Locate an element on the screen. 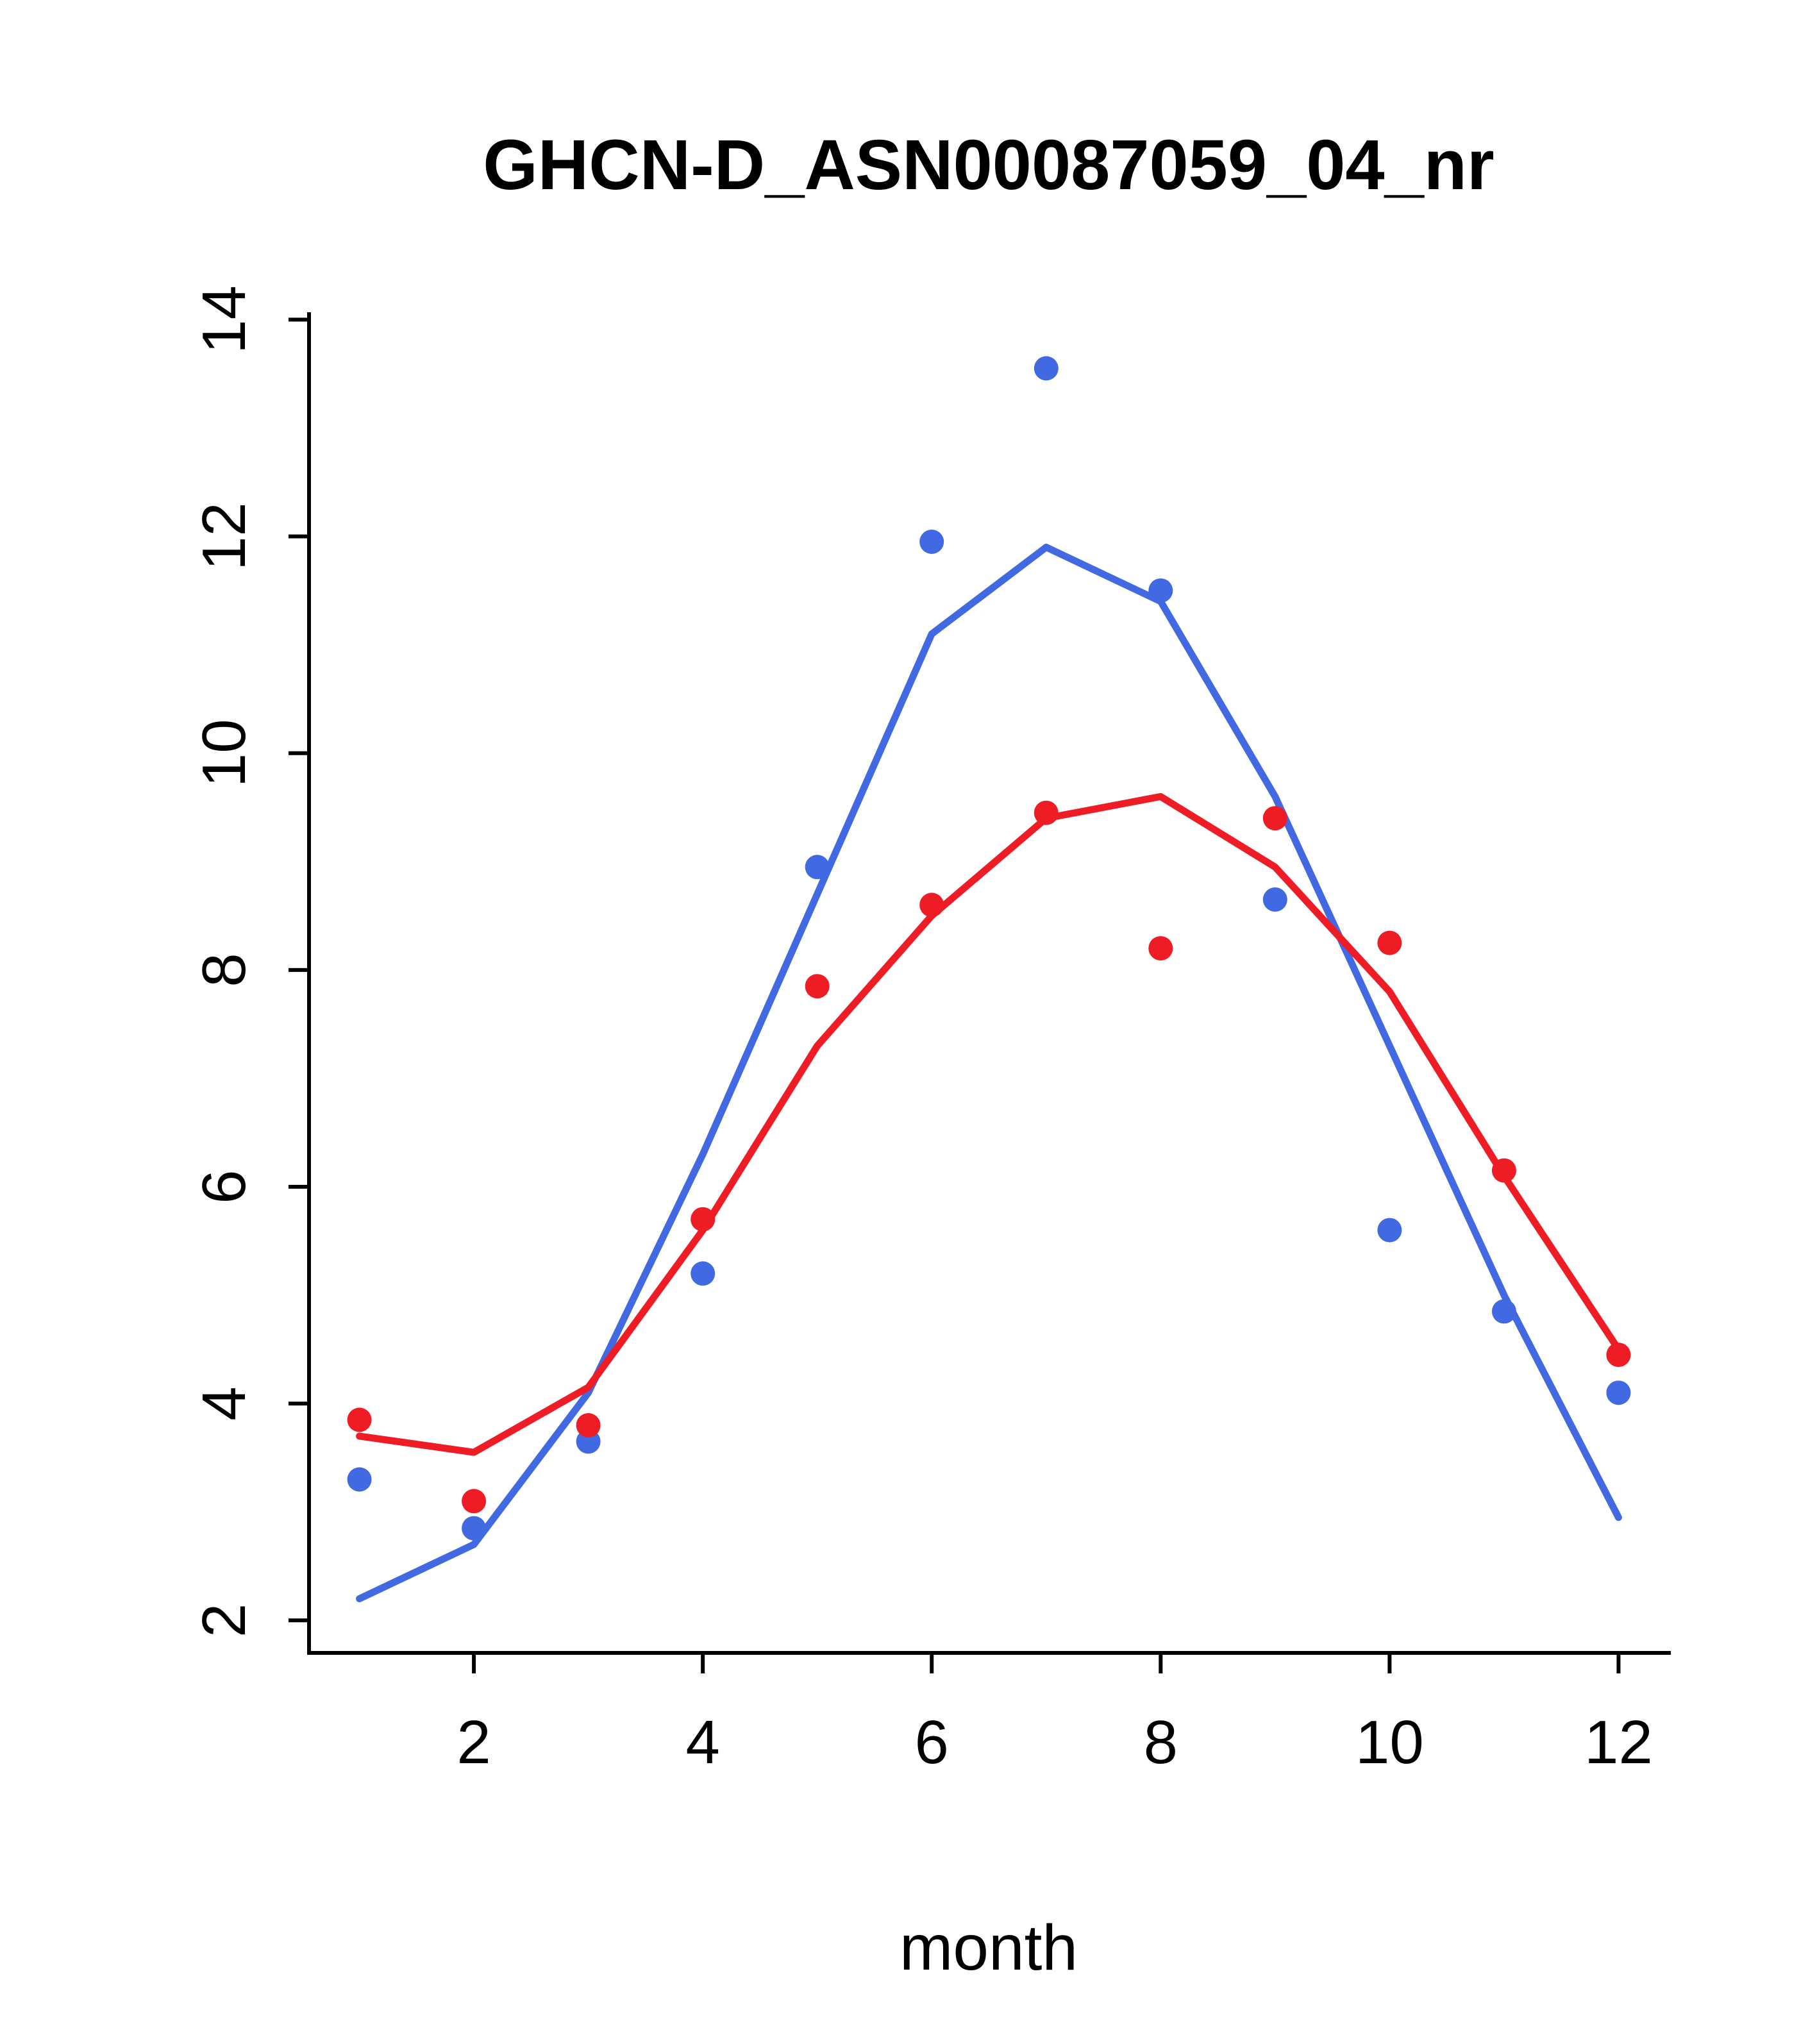 This screenshot has height=2044, width=1817. x-tick-label: 4 is located at coordinates (702, 1742).